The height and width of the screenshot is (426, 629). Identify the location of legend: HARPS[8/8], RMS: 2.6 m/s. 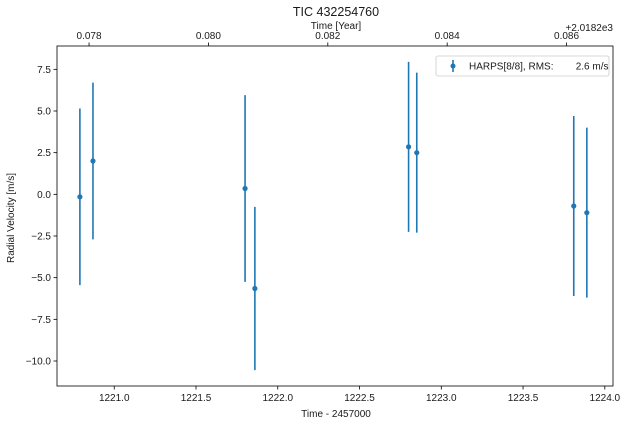
(522, 66).